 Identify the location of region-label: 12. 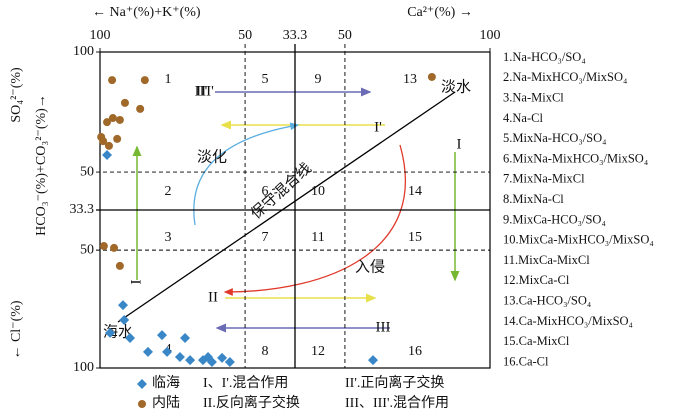
(318, 351).